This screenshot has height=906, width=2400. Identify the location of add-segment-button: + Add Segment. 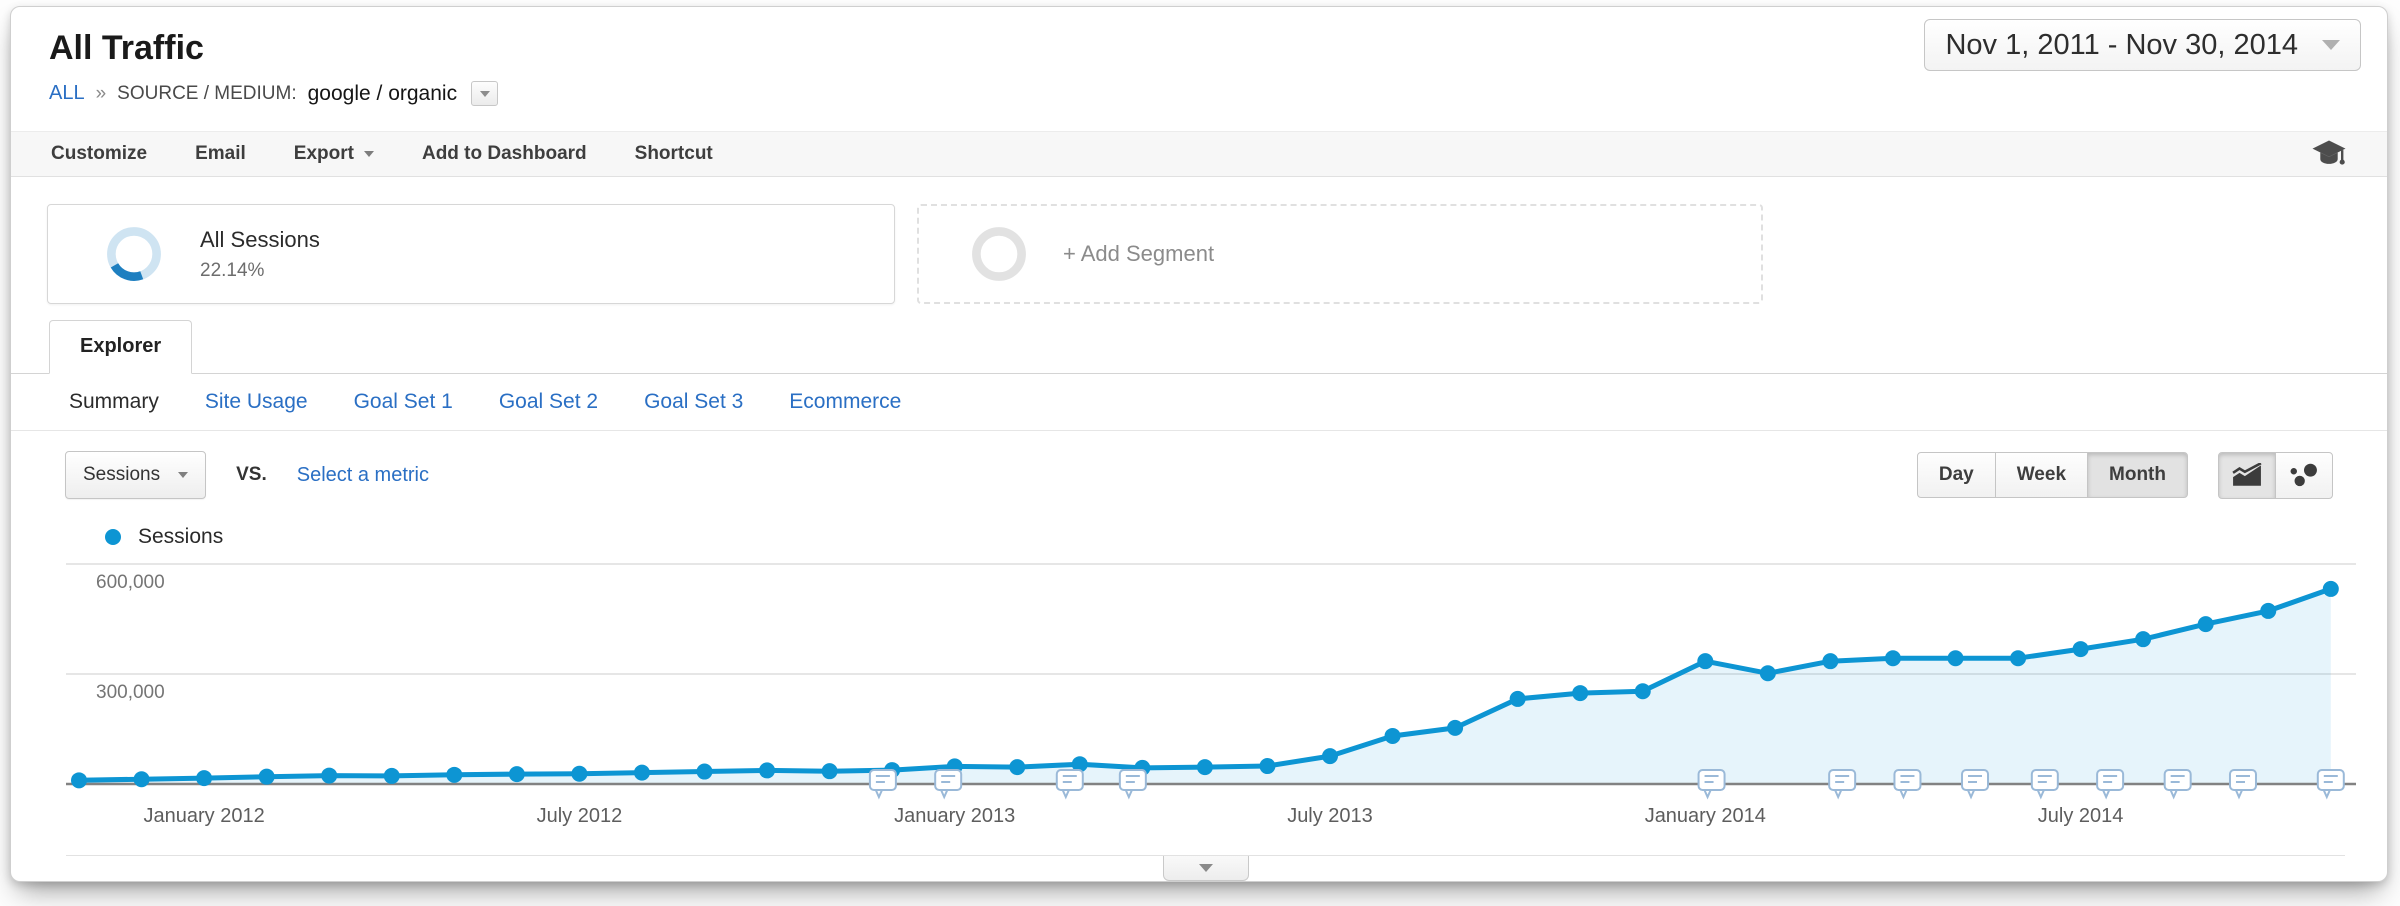
(1340, 254).